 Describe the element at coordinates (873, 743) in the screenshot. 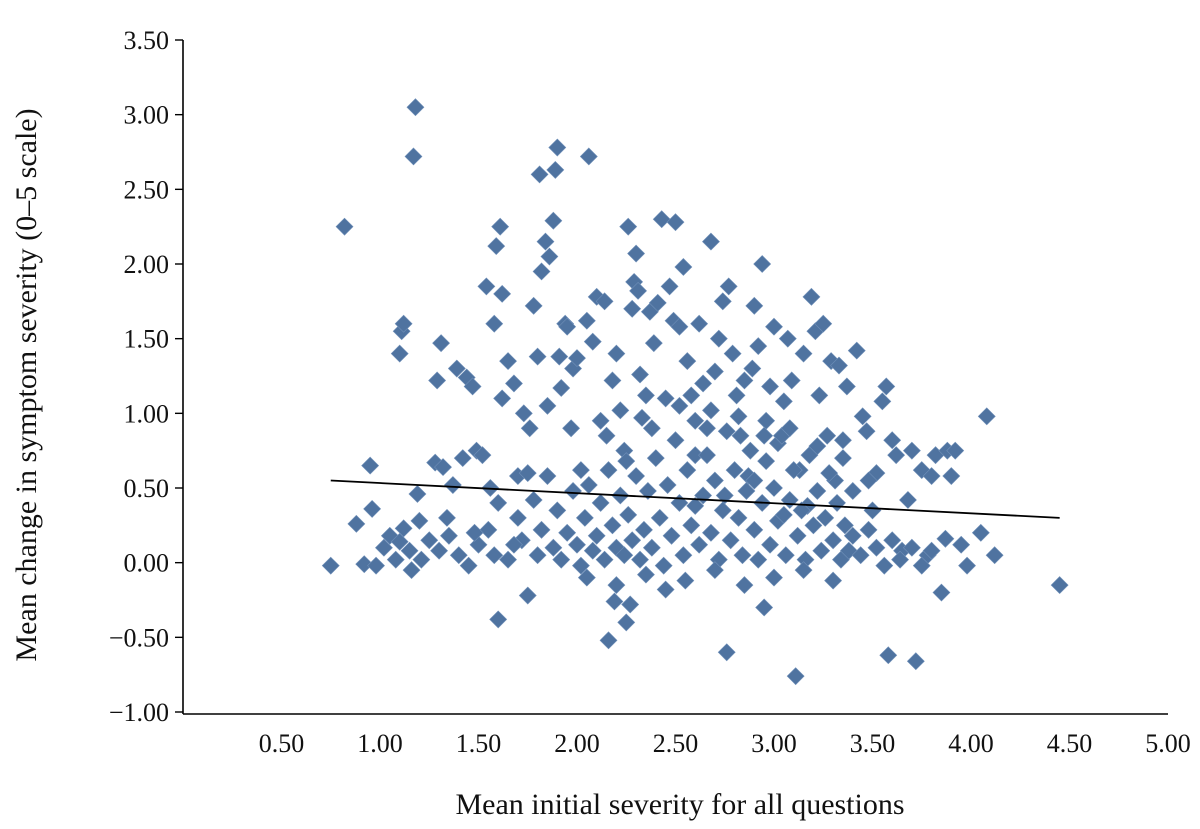

I see `x-tick-label: 3.50` at that location.